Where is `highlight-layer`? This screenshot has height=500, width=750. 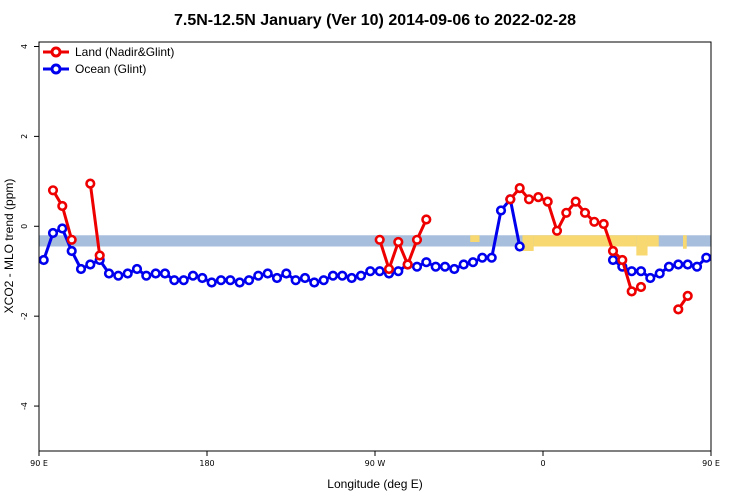
highlight-layer is located at coordinates (578, 245).